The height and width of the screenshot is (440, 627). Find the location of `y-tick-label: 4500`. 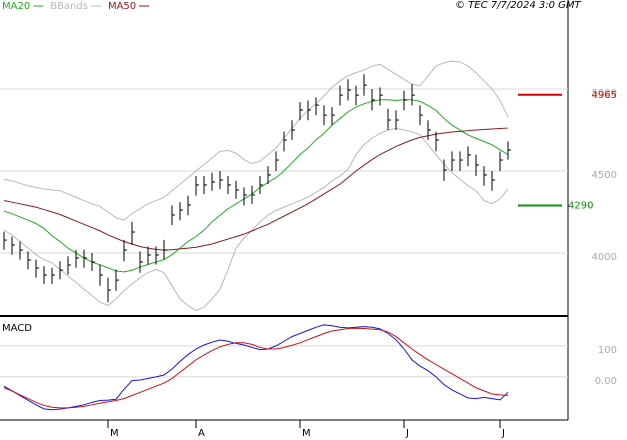

y-tick-label: 4500 is located at coordinates (604, 175).